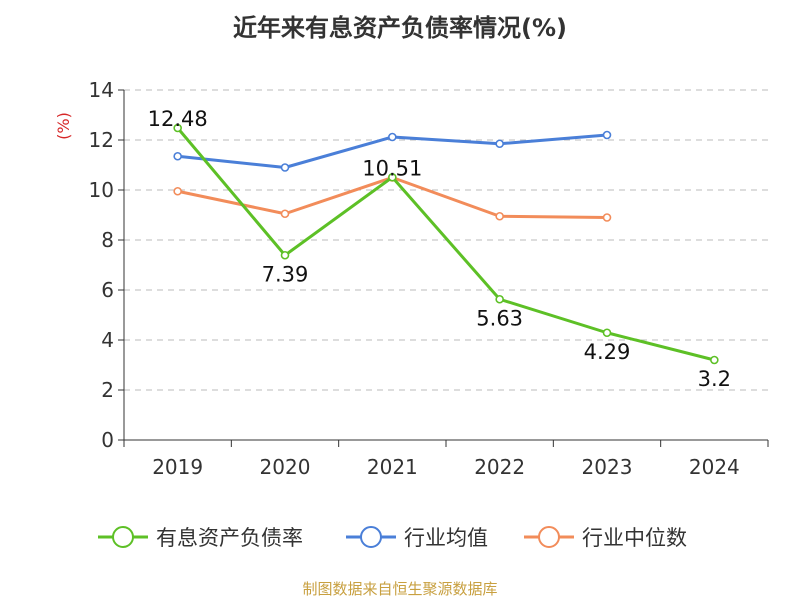 The height and width of the screenshot is (600, 800). Describe the element at coordinates (63, 126) in the screenshot. I see `y-axis-label: (%)` at that location.